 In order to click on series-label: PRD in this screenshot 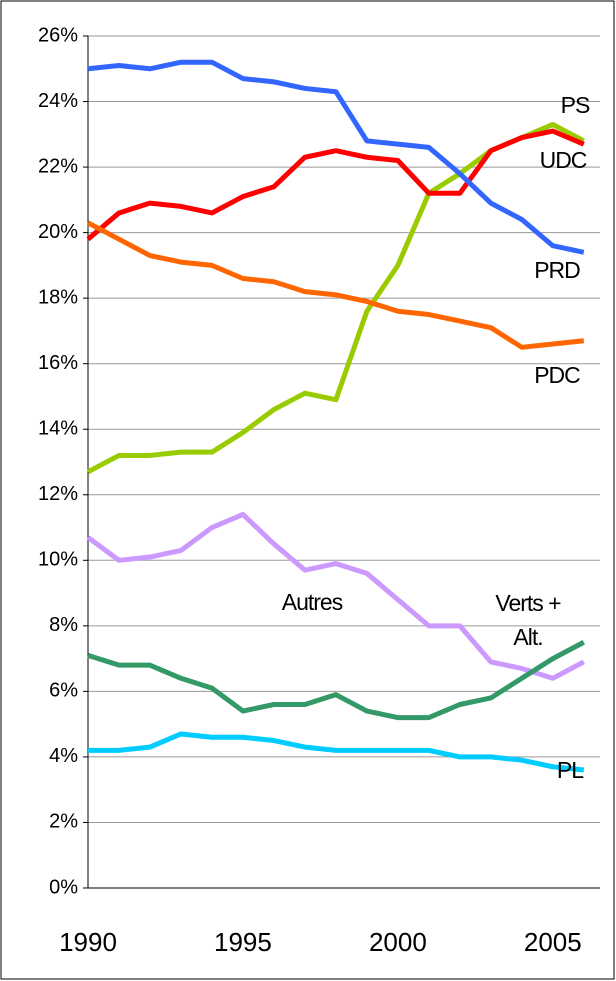, I will do `click(557, 270)`.